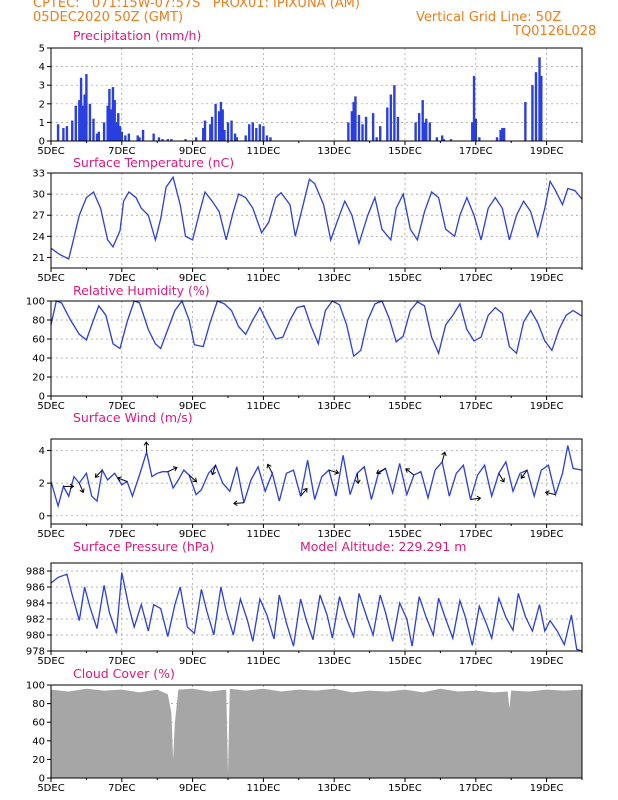  Describe the element at coordinates (264, 661) in the screenshot. I see `pressure-xtick-label: 11DEC` at that location.